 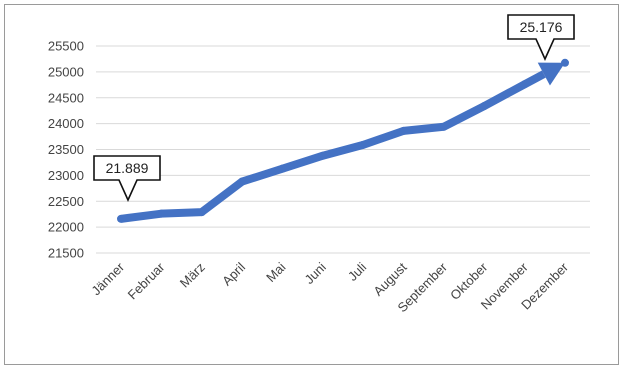 I want to click on data-callout: 25.176, so click(x=541, y=37).